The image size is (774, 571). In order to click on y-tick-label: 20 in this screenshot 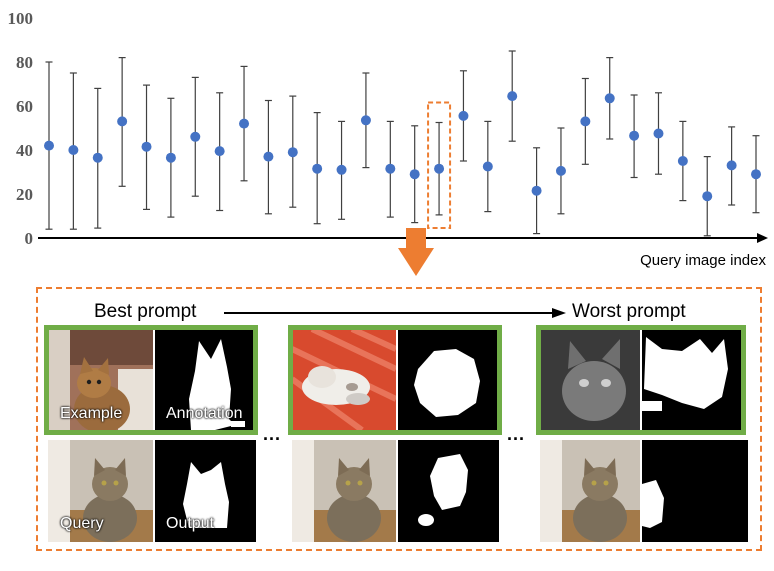, I will do `click(24, 194)`.